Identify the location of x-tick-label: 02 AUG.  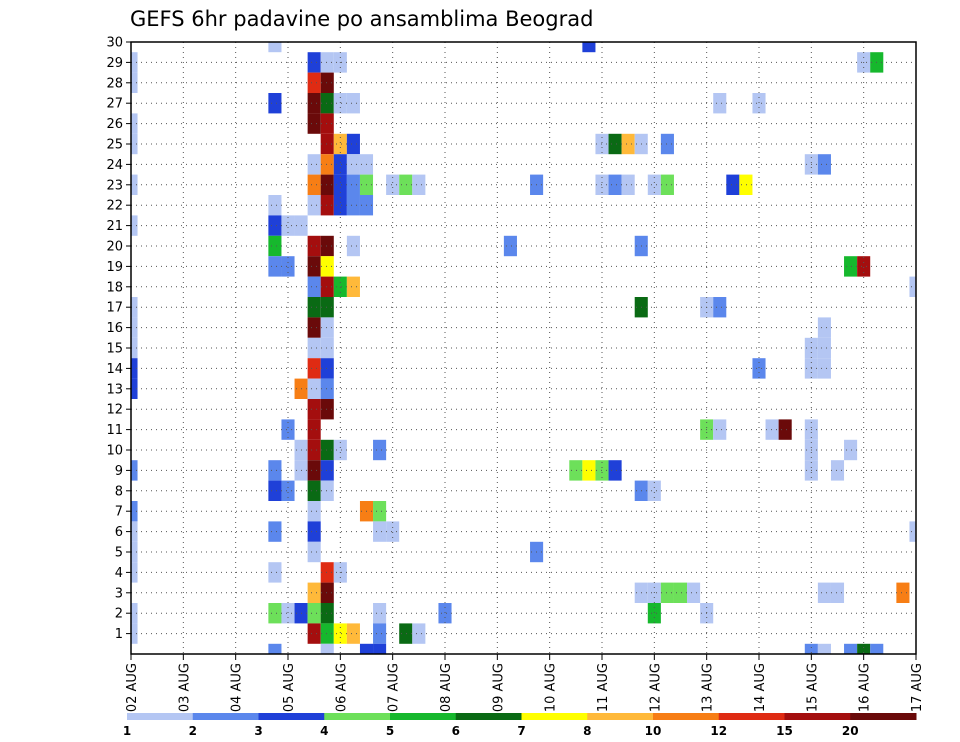
(132, 687).